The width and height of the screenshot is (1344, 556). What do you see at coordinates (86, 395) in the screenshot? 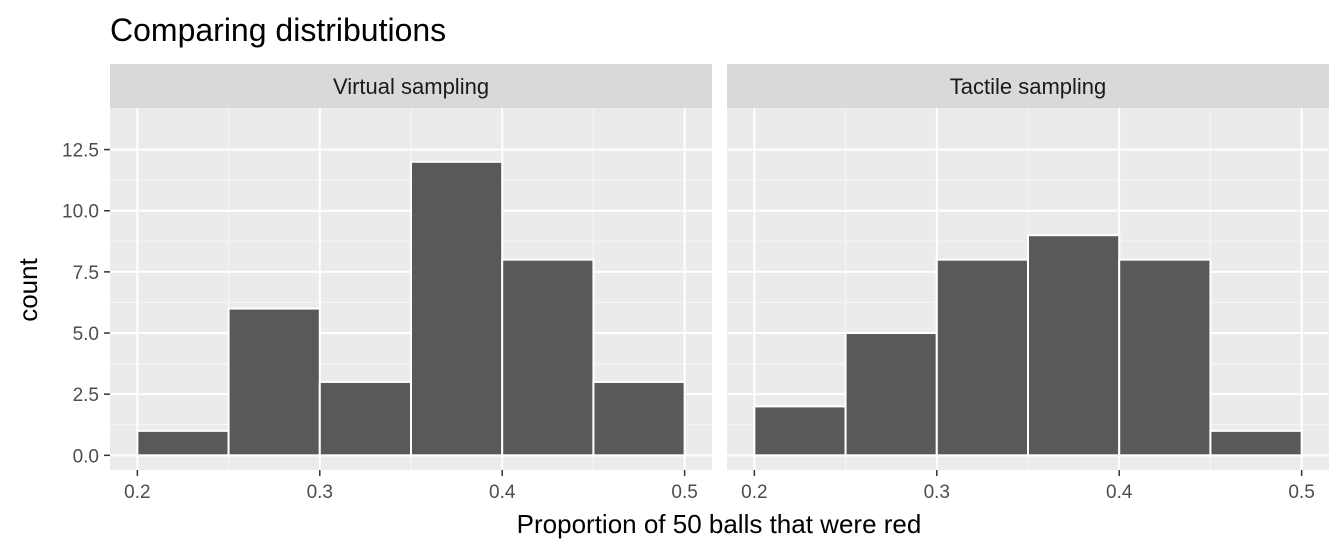
I see `y-tick-label: 2.5` at bounding box center [86, 395].